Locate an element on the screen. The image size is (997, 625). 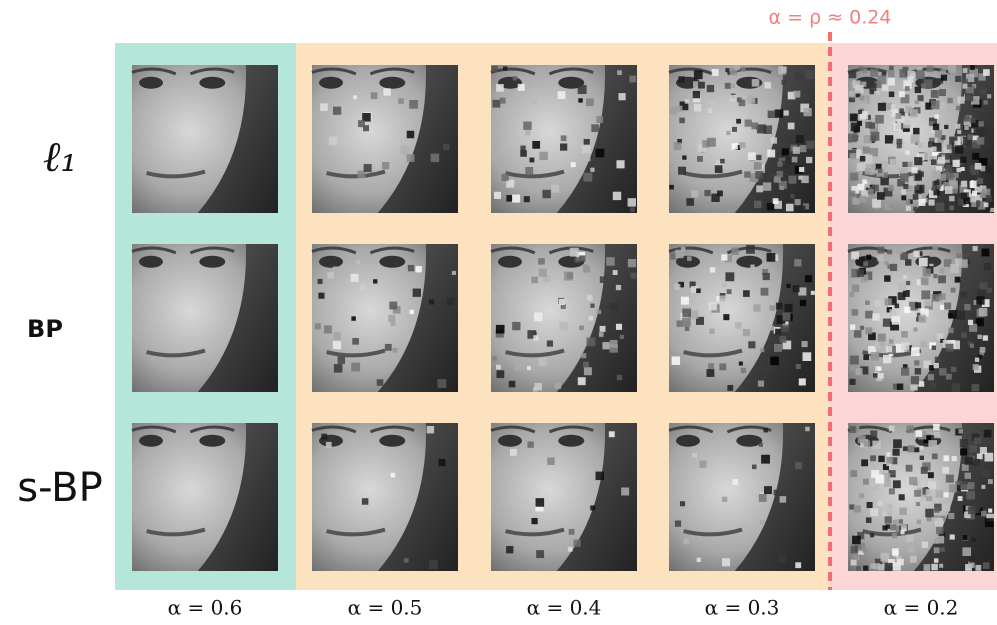
hair is located at coordinates (596, 497).